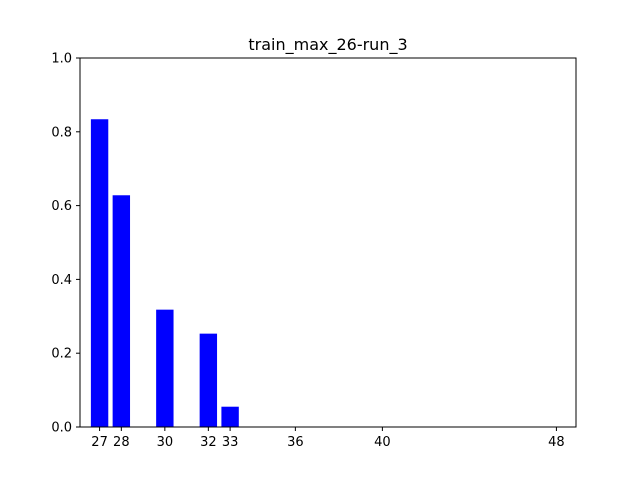 The image size is (640, 485). Describe the element at coordinates (382, 442) in the screenshot. I see `x-tick-label: 40` at that location.